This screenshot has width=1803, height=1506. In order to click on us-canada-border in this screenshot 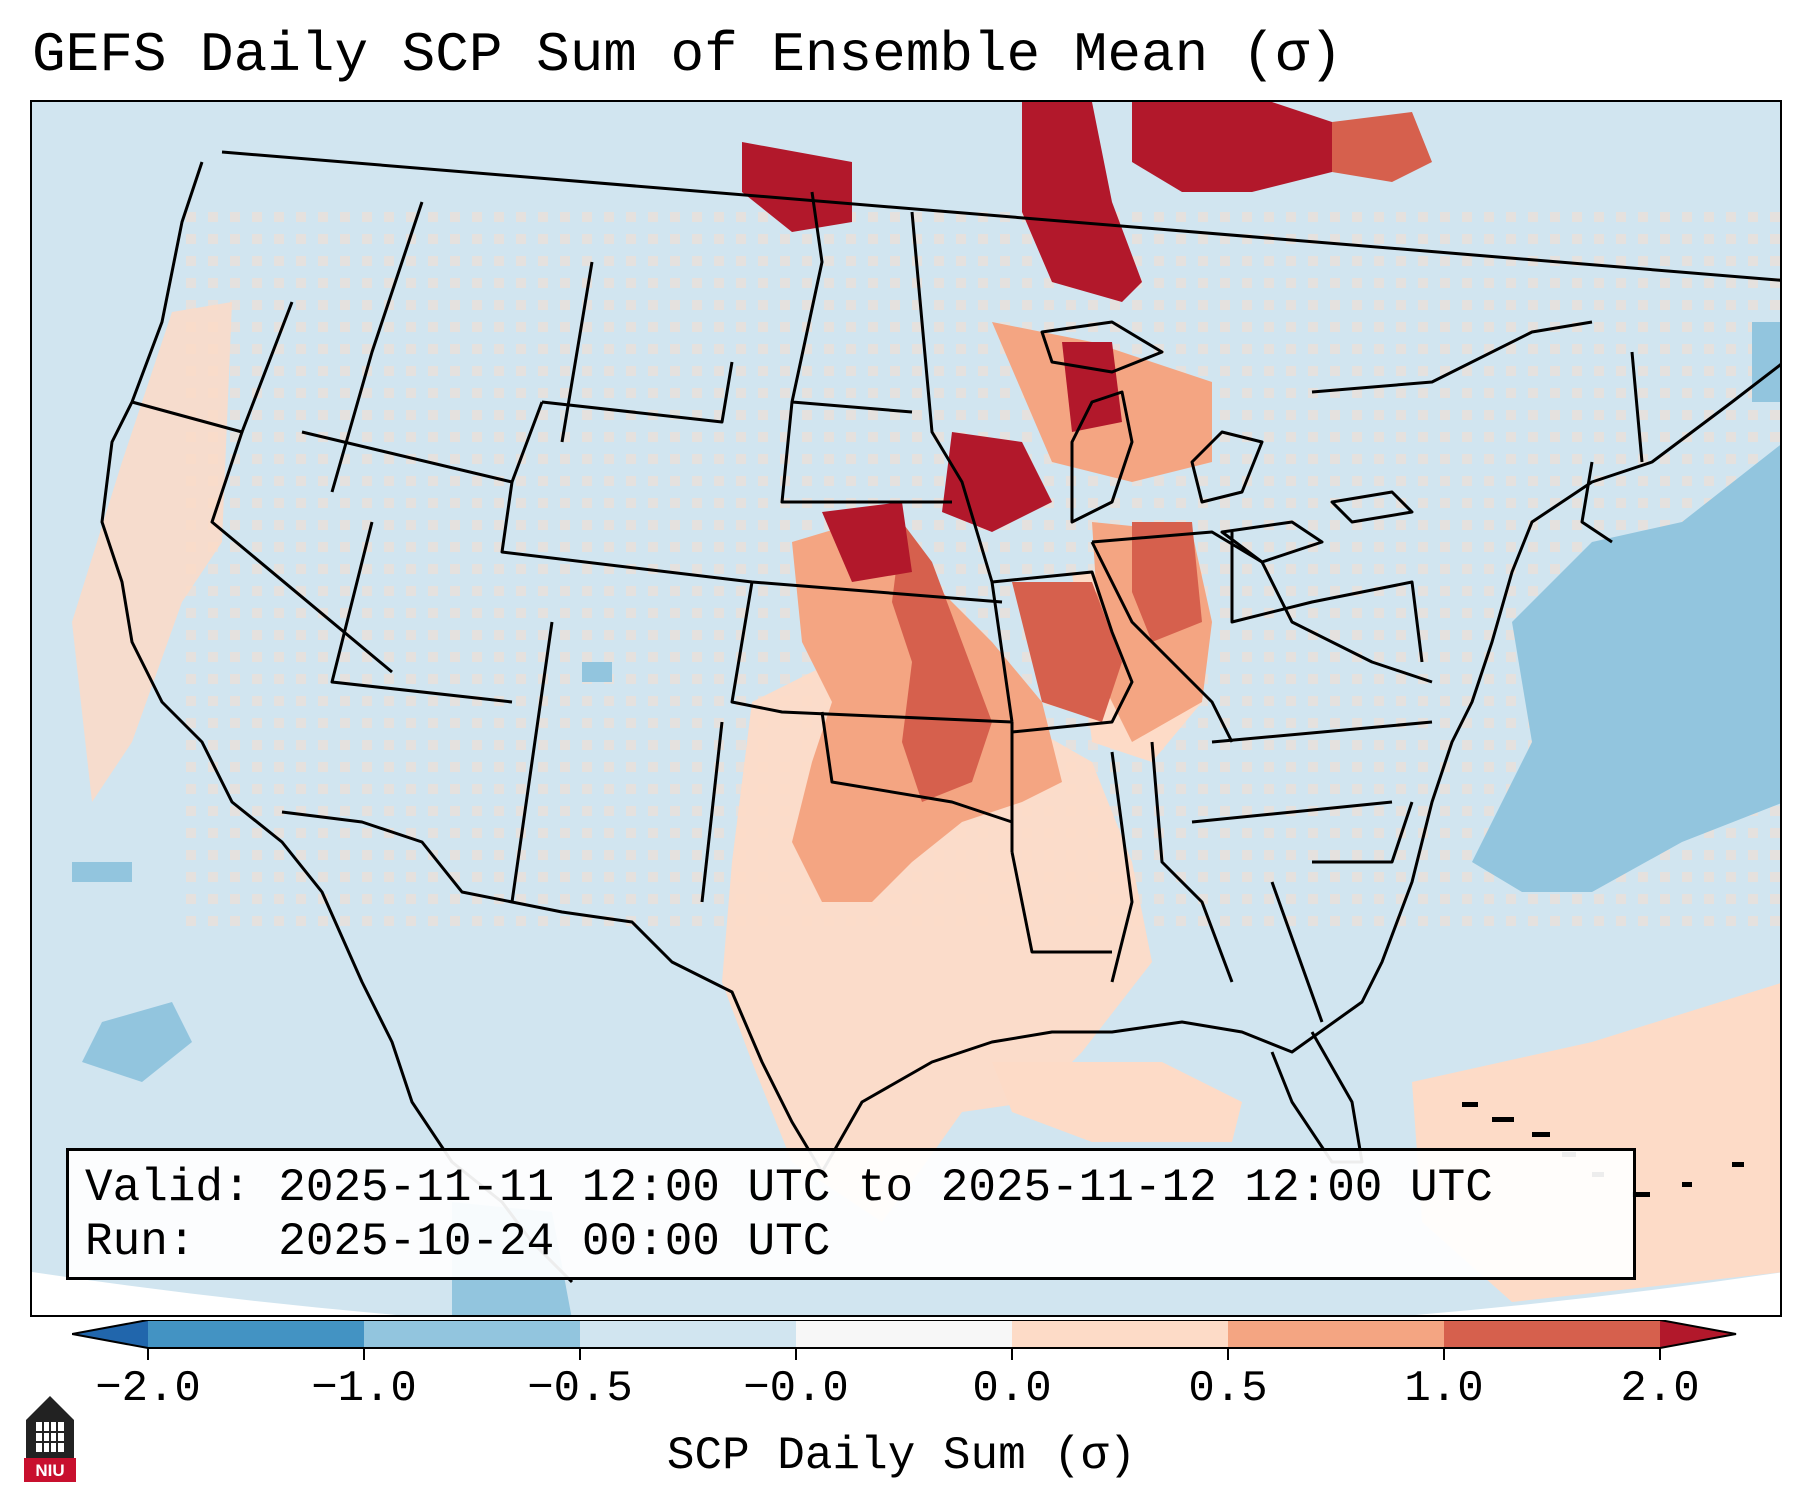, I will do `click(1000, 216)`.